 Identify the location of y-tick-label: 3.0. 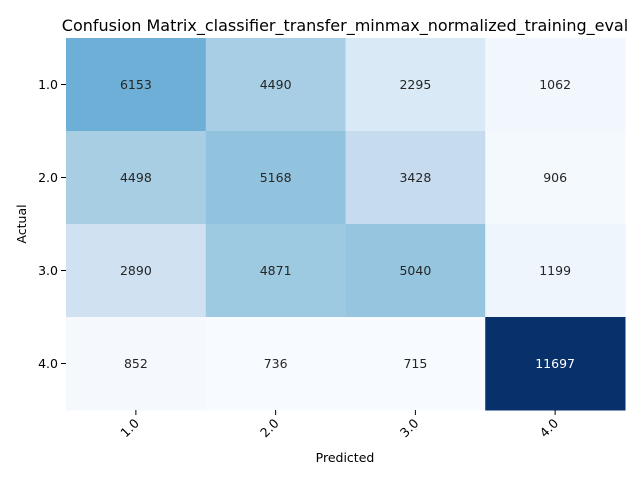
(48, 270).